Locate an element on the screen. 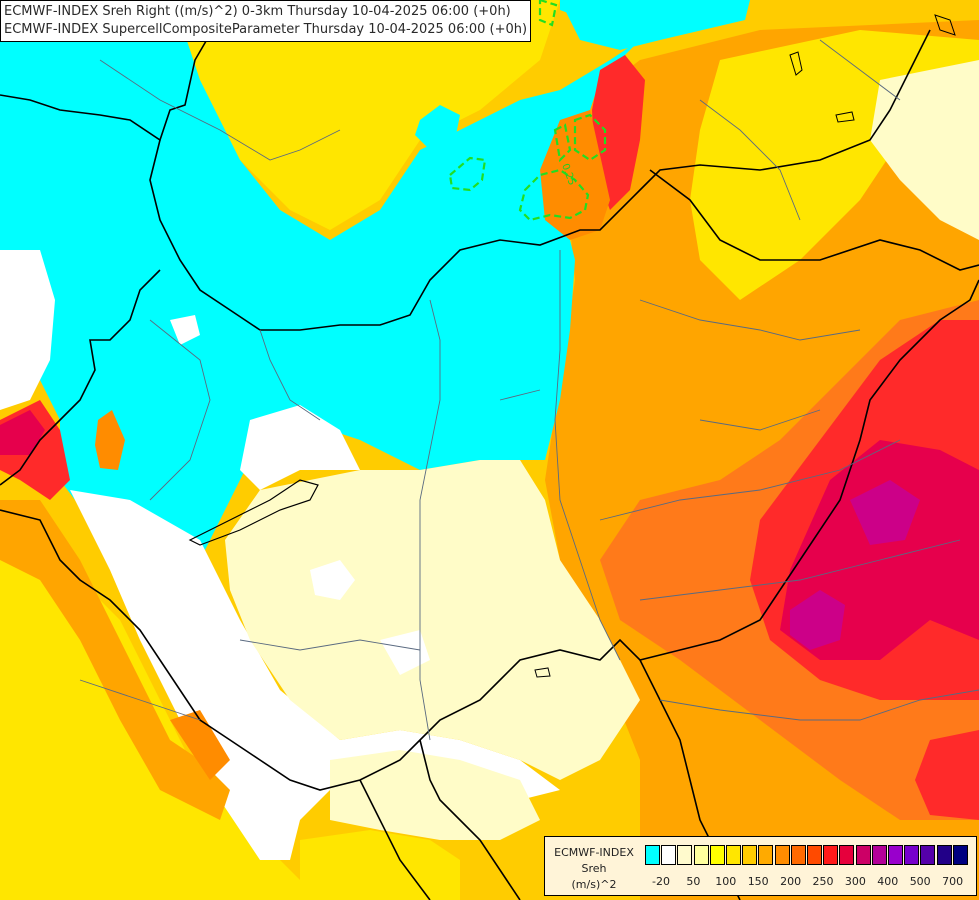 This screenshot has width=979, height=900. field-red-ne is located at coordinates (618, 132).